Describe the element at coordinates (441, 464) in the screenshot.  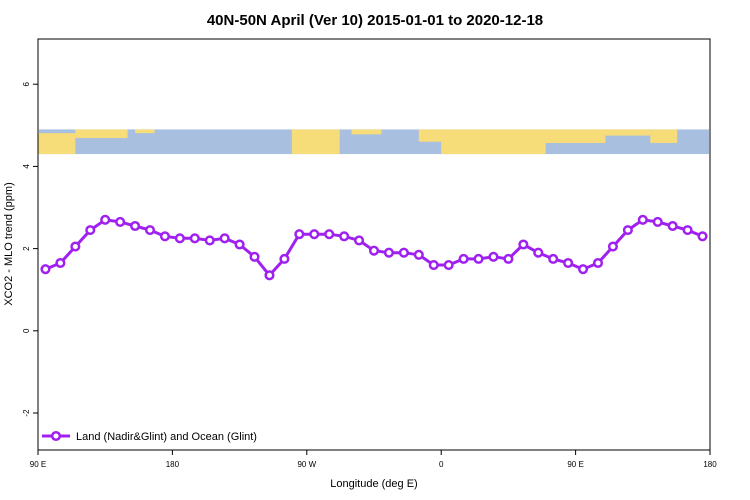
I see `x-tick-label: 0` at that location.